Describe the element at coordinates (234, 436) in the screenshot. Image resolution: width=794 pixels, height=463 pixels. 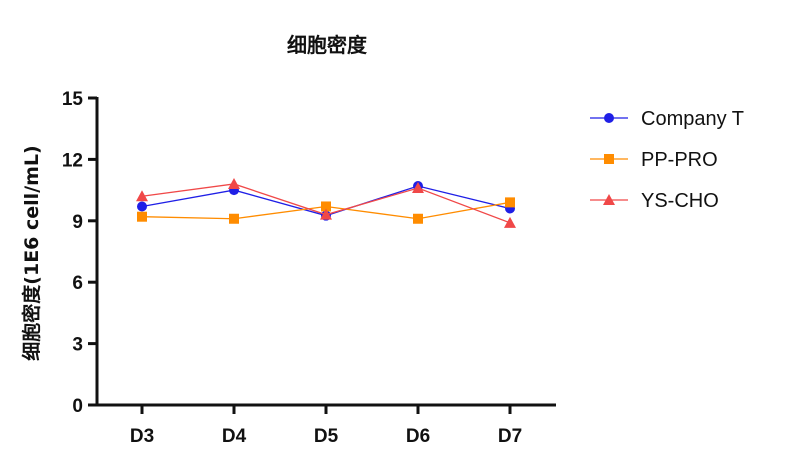
I see `x-tick-label: D4` at that location.